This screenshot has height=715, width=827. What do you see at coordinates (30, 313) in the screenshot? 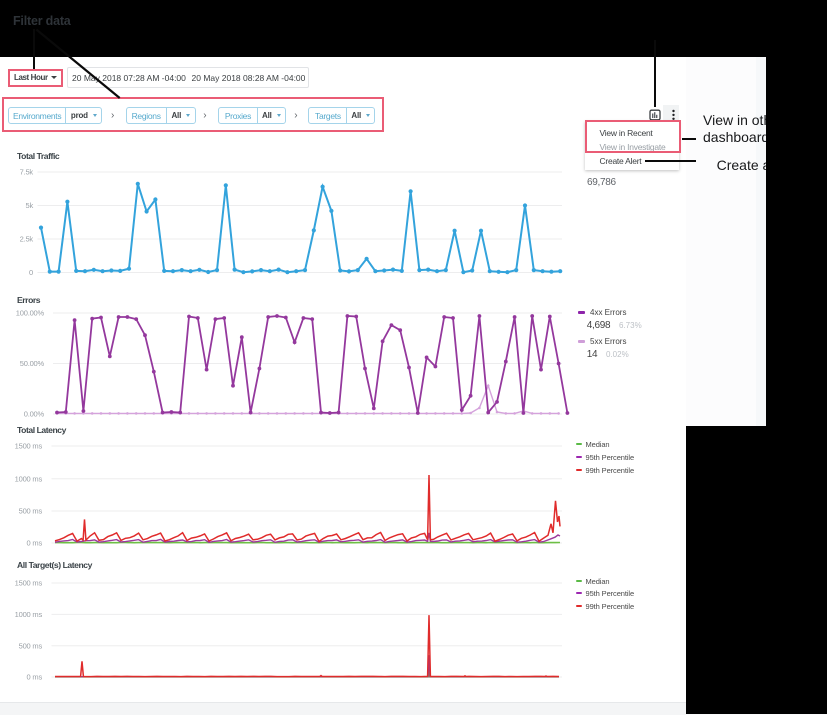
I see `svg-text: 100.00%` at bounding box center [30, 313].